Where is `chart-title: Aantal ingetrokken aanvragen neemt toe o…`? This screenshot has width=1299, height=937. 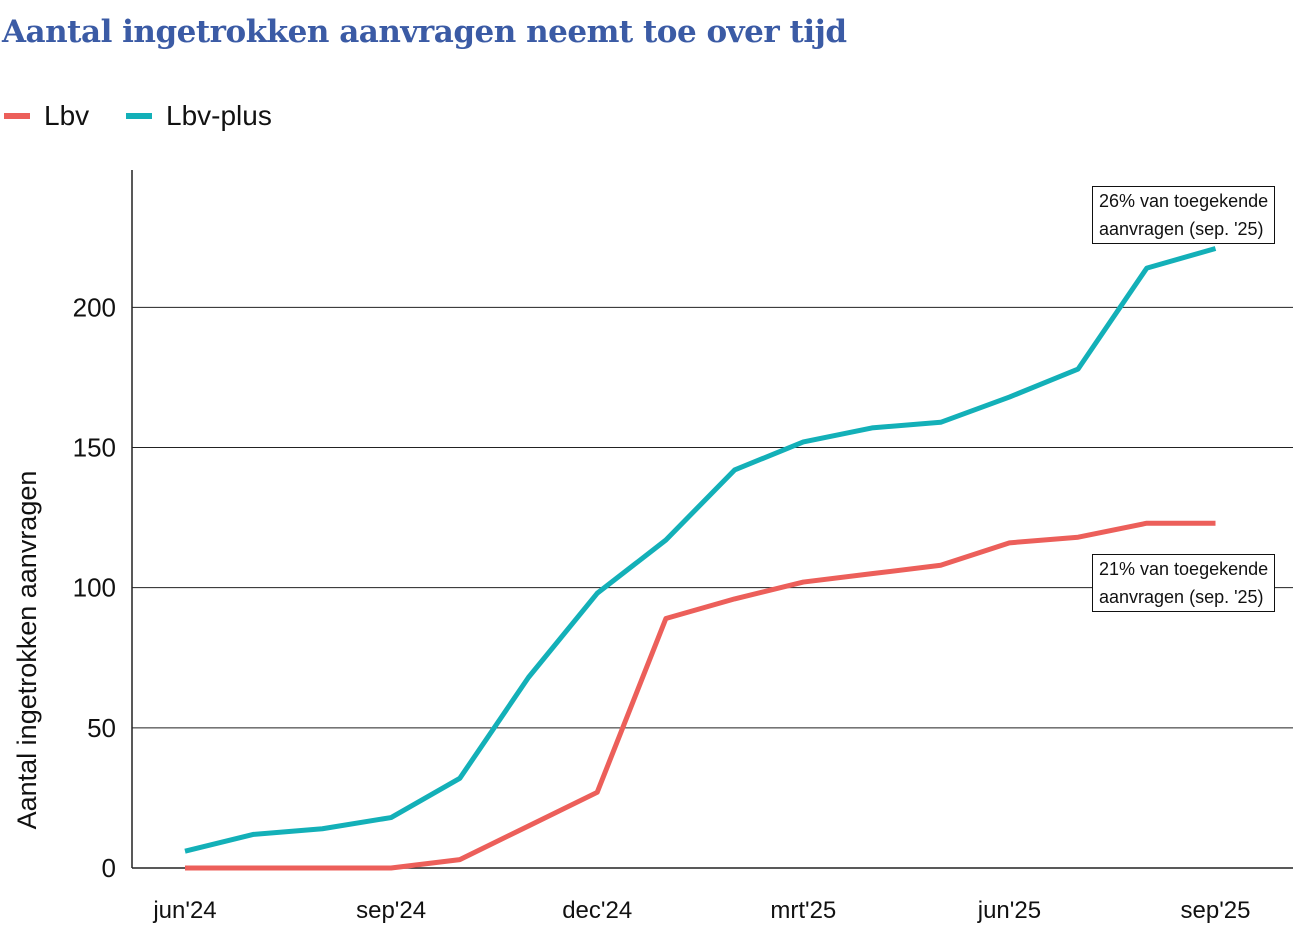
chart-title: Aantal ingetrokken aanvragen neemt toe o… is located at coordinates (424, 32).